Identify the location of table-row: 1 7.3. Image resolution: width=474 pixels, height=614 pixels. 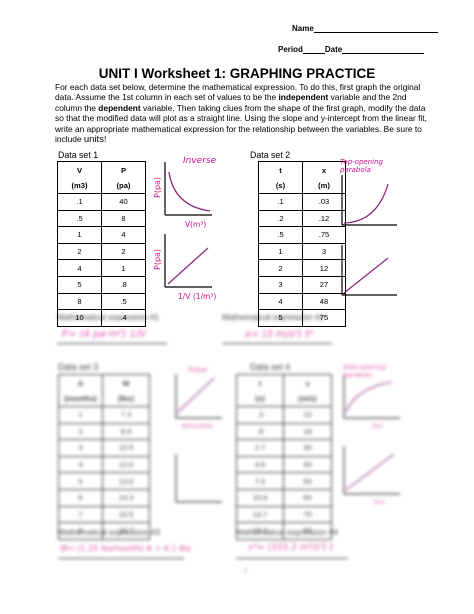
(104, 415).